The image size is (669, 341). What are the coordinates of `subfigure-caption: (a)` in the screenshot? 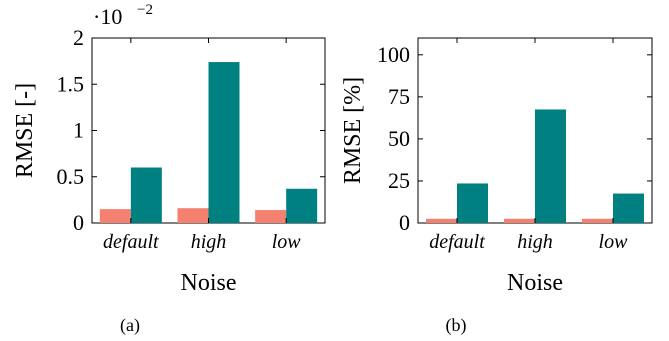 It's located at (130, 325).